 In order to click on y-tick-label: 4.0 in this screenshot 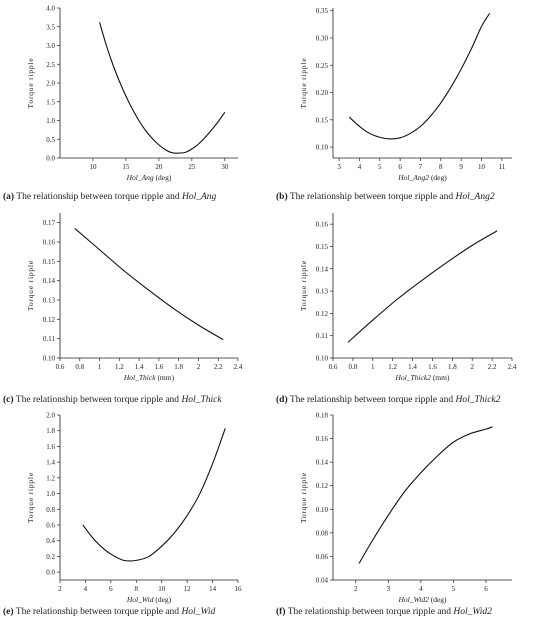, I will do `click(50, 9)`.